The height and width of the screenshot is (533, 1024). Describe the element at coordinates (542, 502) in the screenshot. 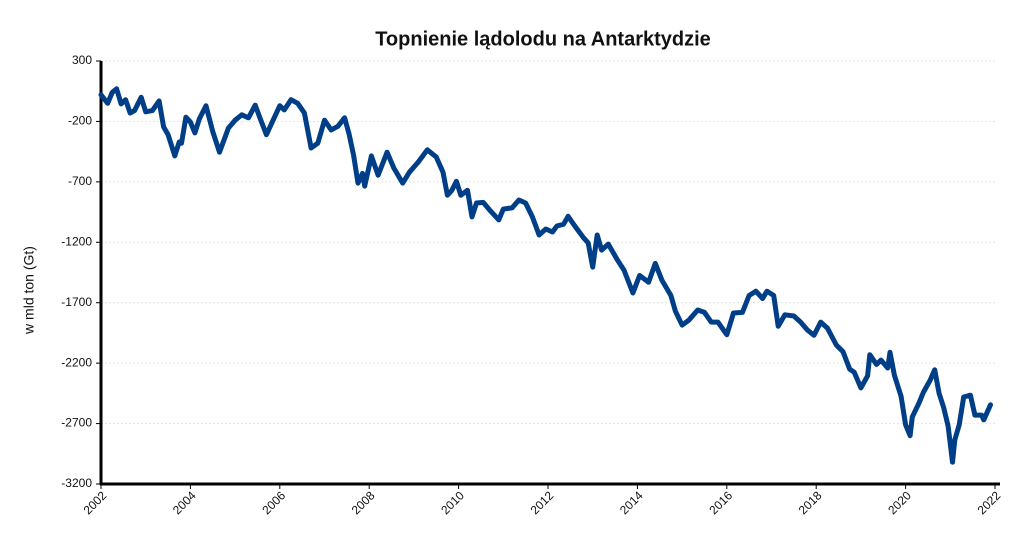

I see `x-tick-label: 2012` at that location.